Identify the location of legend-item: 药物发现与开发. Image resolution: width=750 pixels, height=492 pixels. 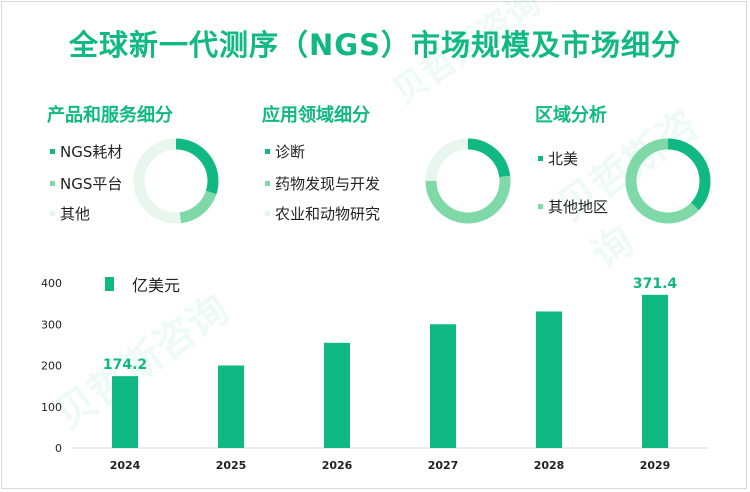
(322, 183).